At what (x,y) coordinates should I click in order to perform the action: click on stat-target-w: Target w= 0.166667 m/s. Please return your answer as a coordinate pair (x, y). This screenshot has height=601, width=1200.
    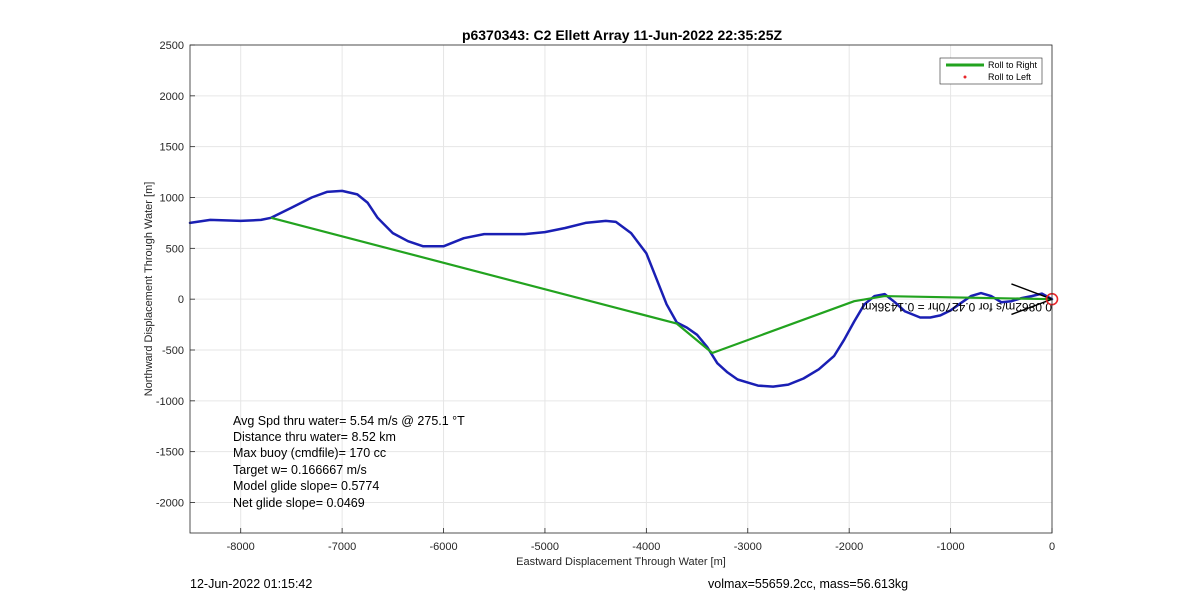
    Looking at the image, I should click on (300, 470).